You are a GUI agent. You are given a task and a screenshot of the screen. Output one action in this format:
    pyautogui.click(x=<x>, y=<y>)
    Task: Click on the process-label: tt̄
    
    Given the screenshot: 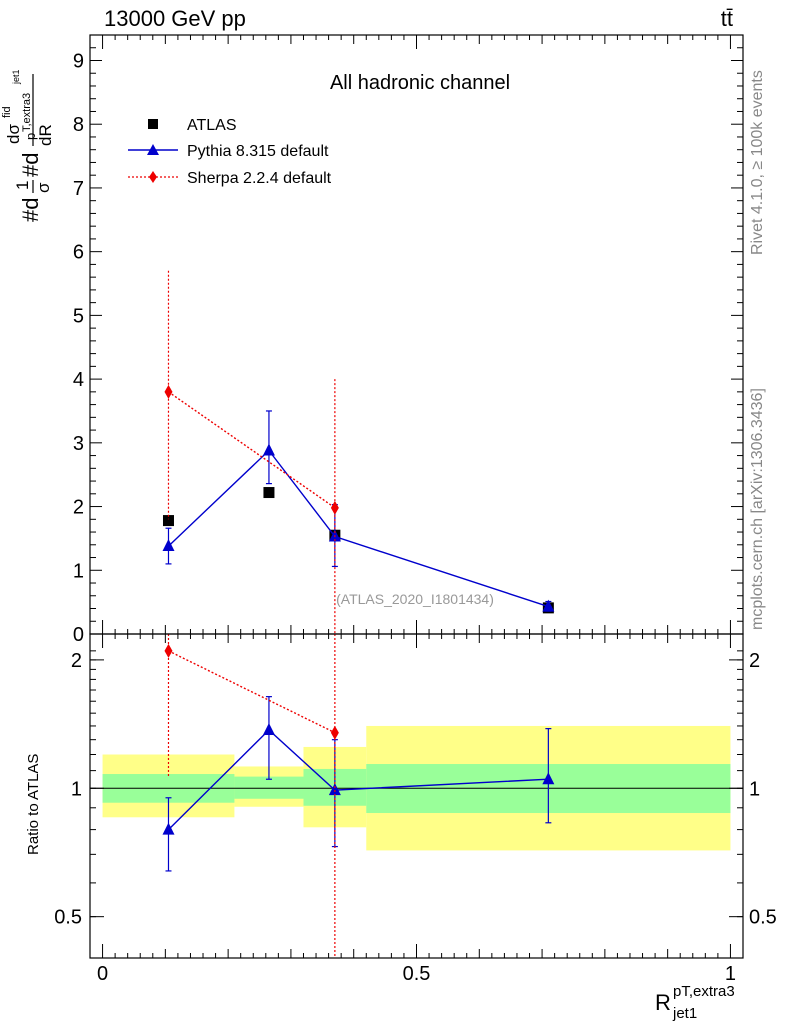 What is the action you would take?
    pyautogui.click(x=727, y=18)
    